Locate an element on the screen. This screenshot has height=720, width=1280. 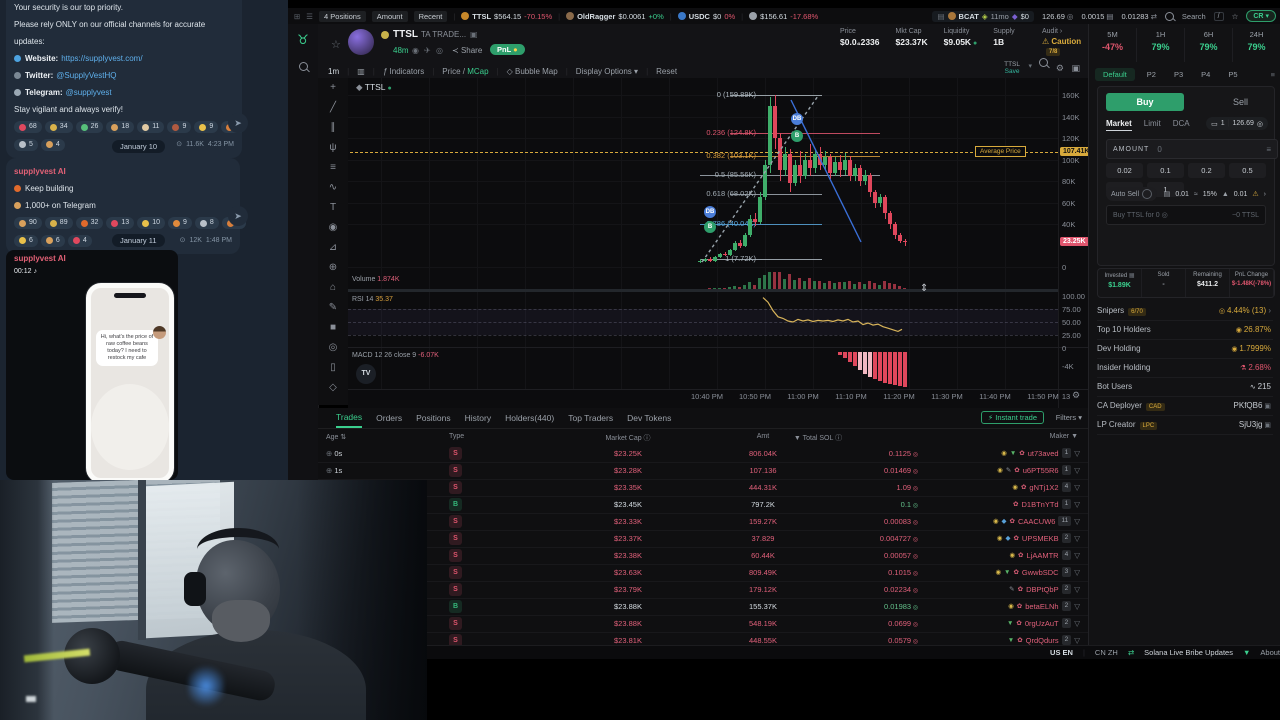
price-mcap-toggle: Price / MCap is located at coordinates (465, 71).